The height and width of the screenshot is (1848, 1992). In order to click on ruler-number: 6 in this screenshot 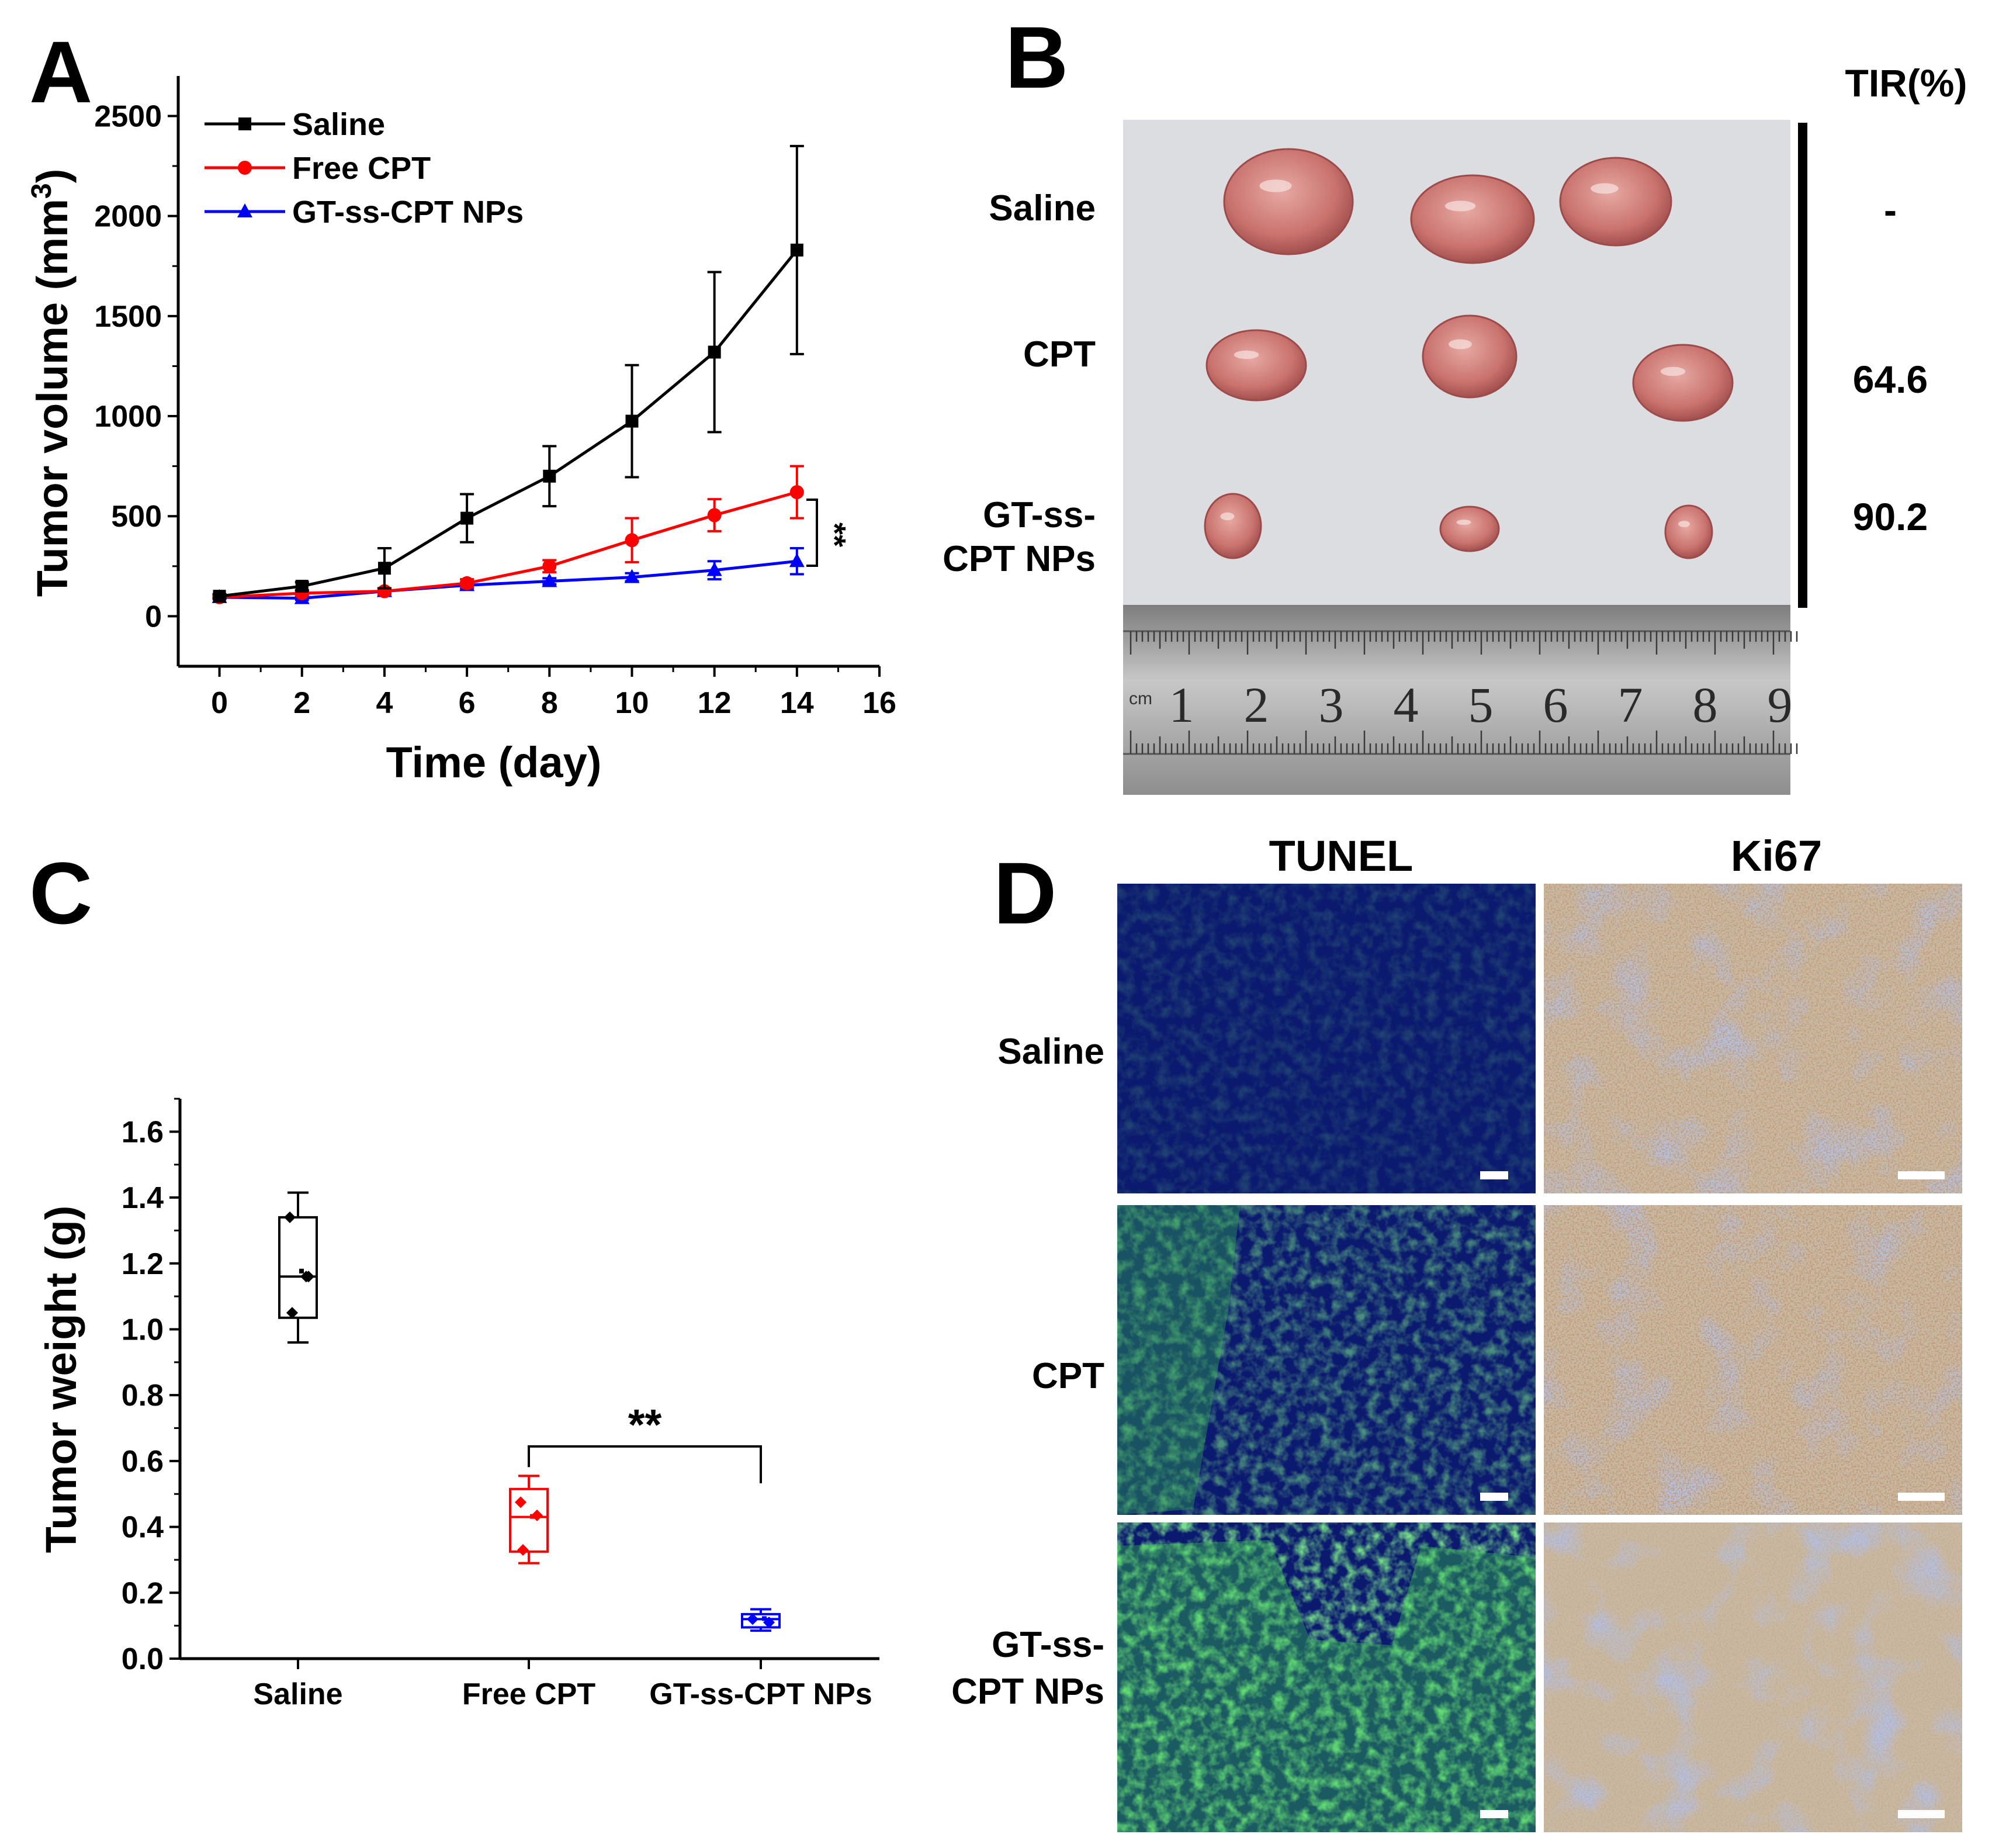, I will do `click(1555, 705)`.